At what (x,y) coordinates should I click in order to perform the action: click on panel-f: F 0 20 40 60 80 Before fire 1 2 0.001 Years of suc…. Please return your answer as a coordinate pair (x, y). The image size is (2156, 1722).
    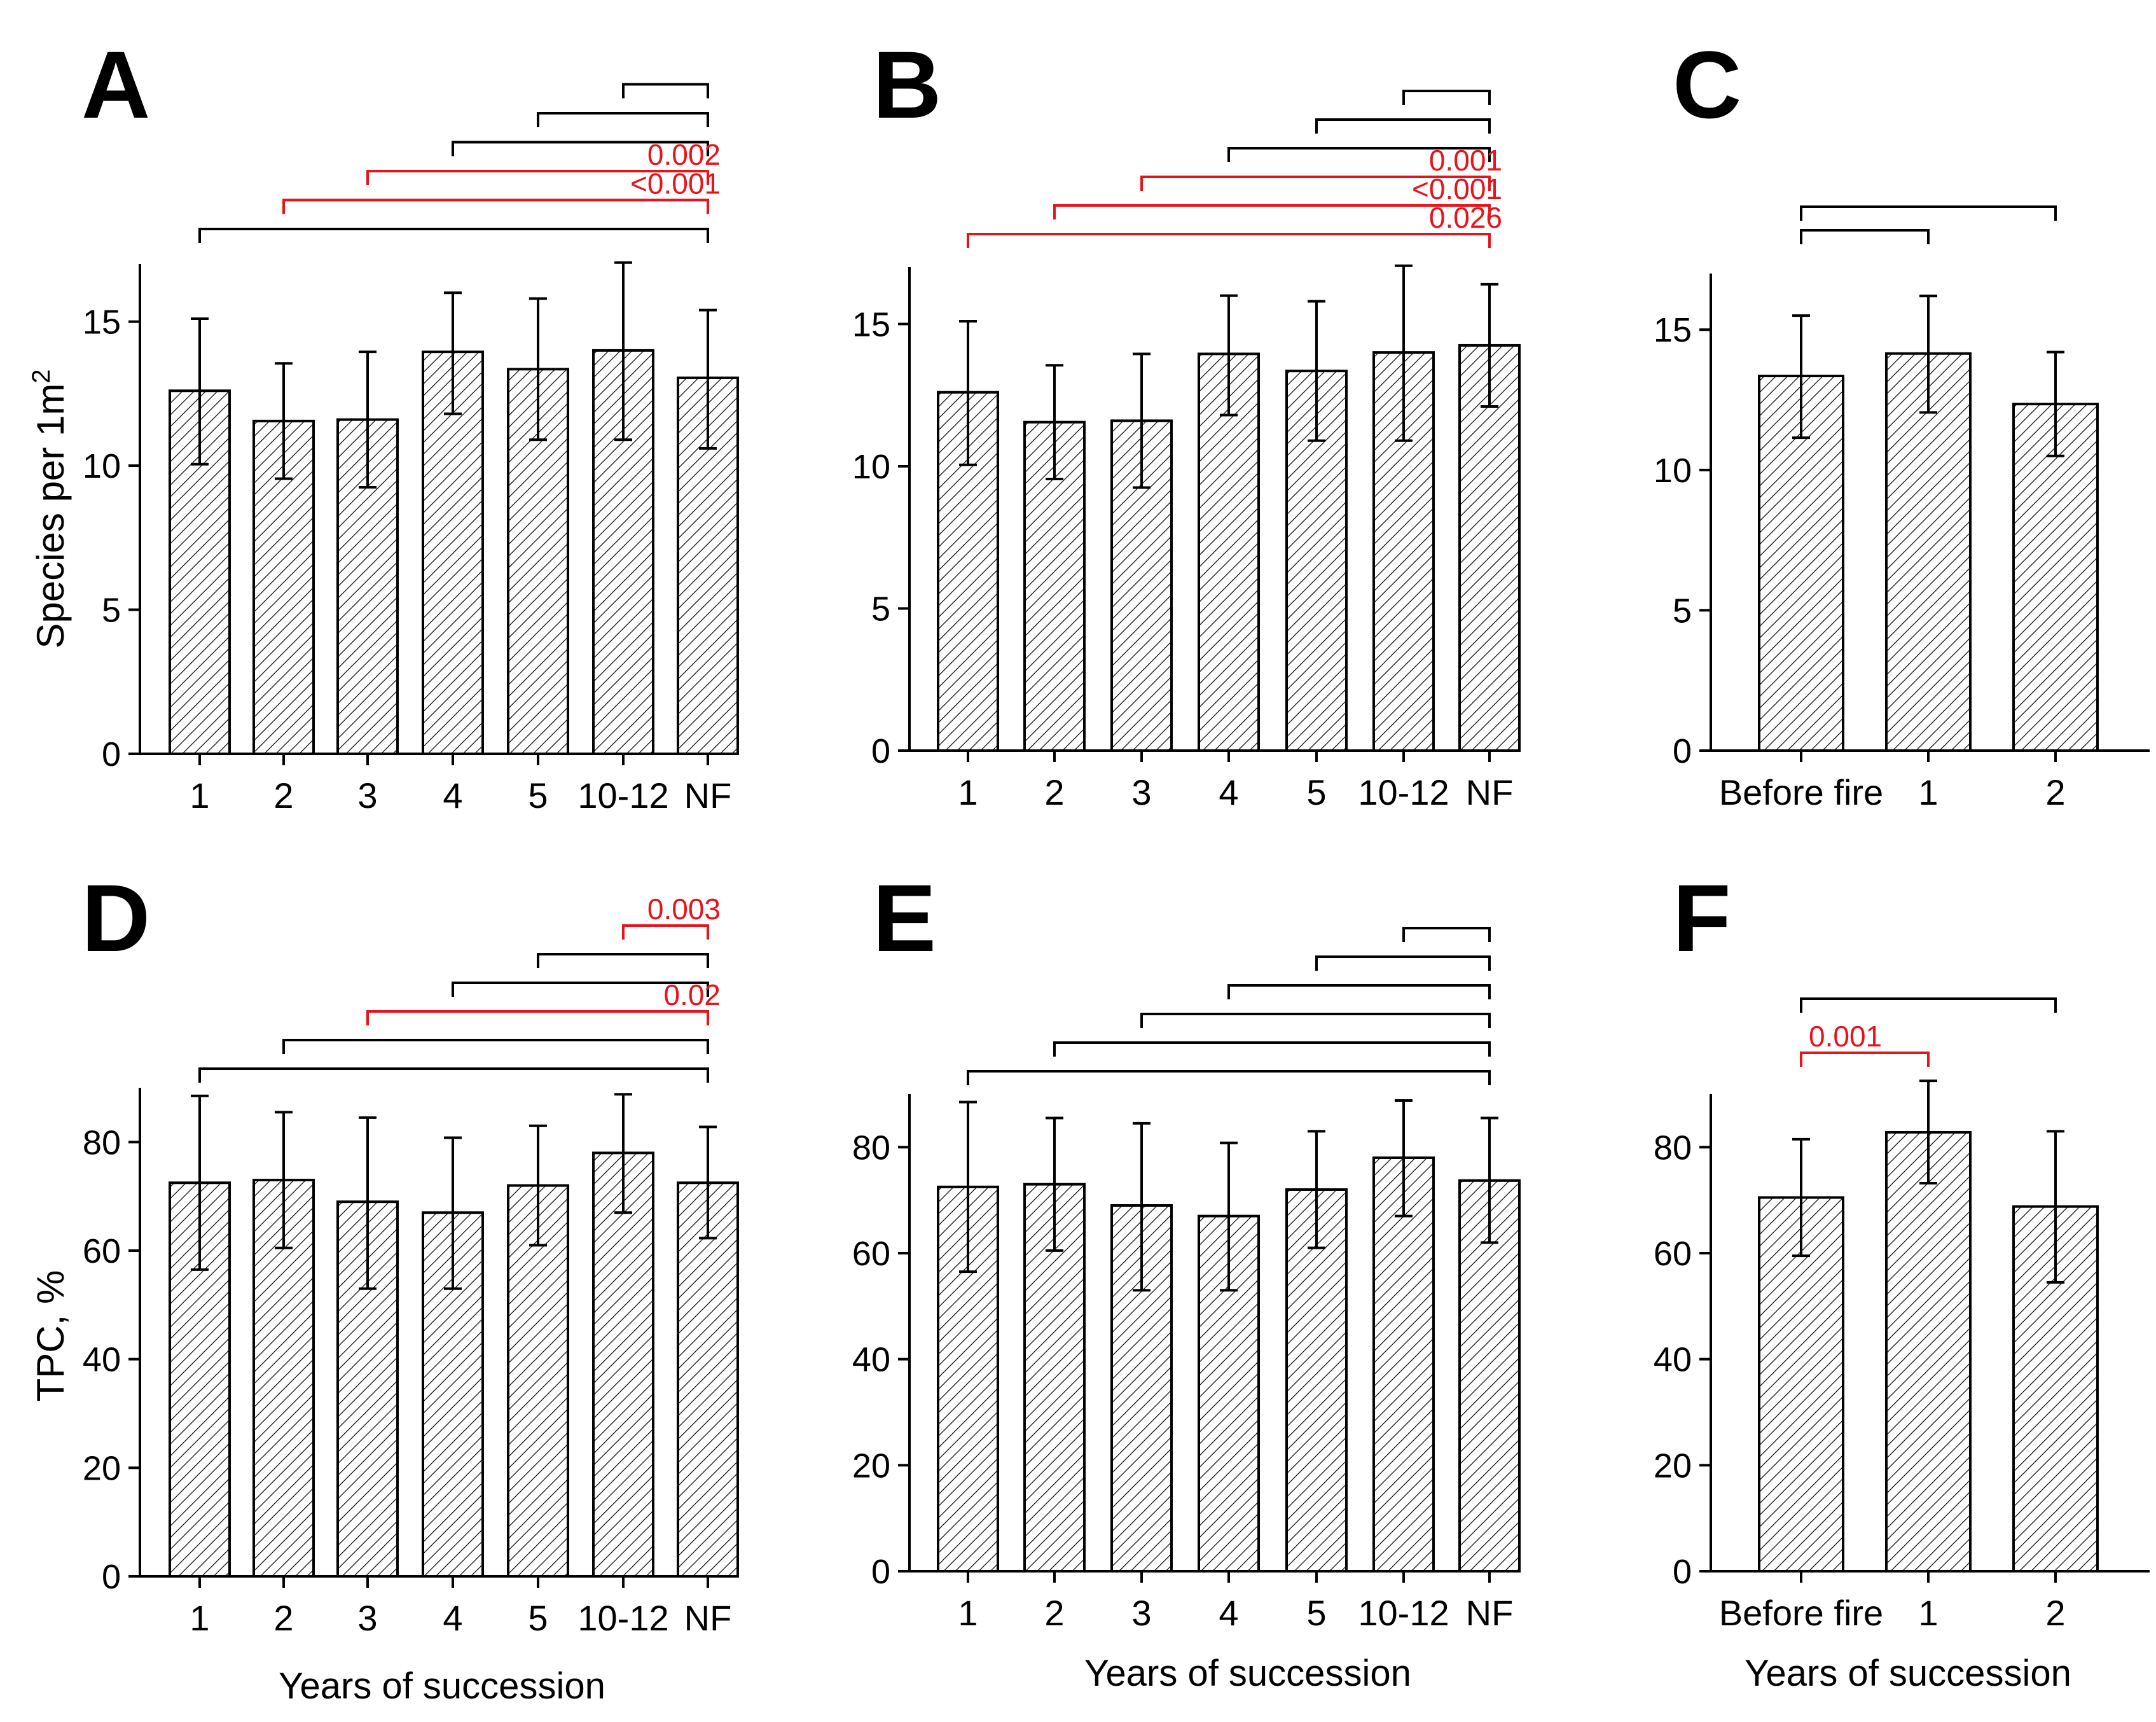
    Looking at the image, I should click on (1902, 1279).